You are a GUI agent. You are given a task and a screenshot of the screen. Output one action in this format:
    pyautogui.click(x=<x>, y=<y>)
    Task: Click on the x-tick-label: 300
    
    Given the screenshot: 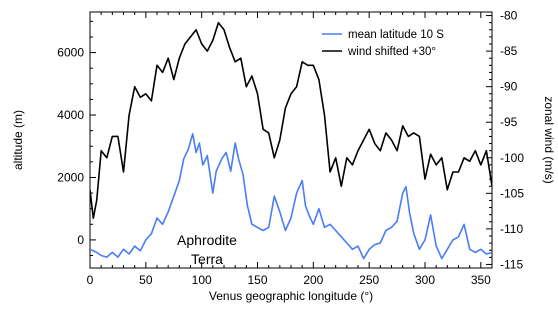 What is the action you would take?
    pyautogui.click(x=425, y=280)
    